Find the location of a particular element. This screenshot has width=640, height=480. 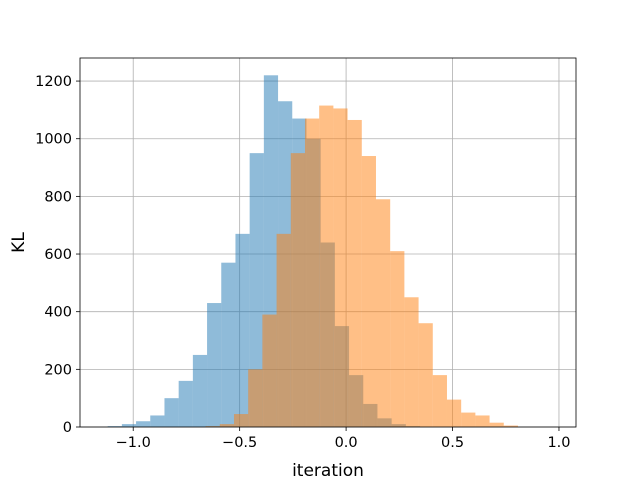

y-tick-label: 0 is located at coordinates (67, 428).